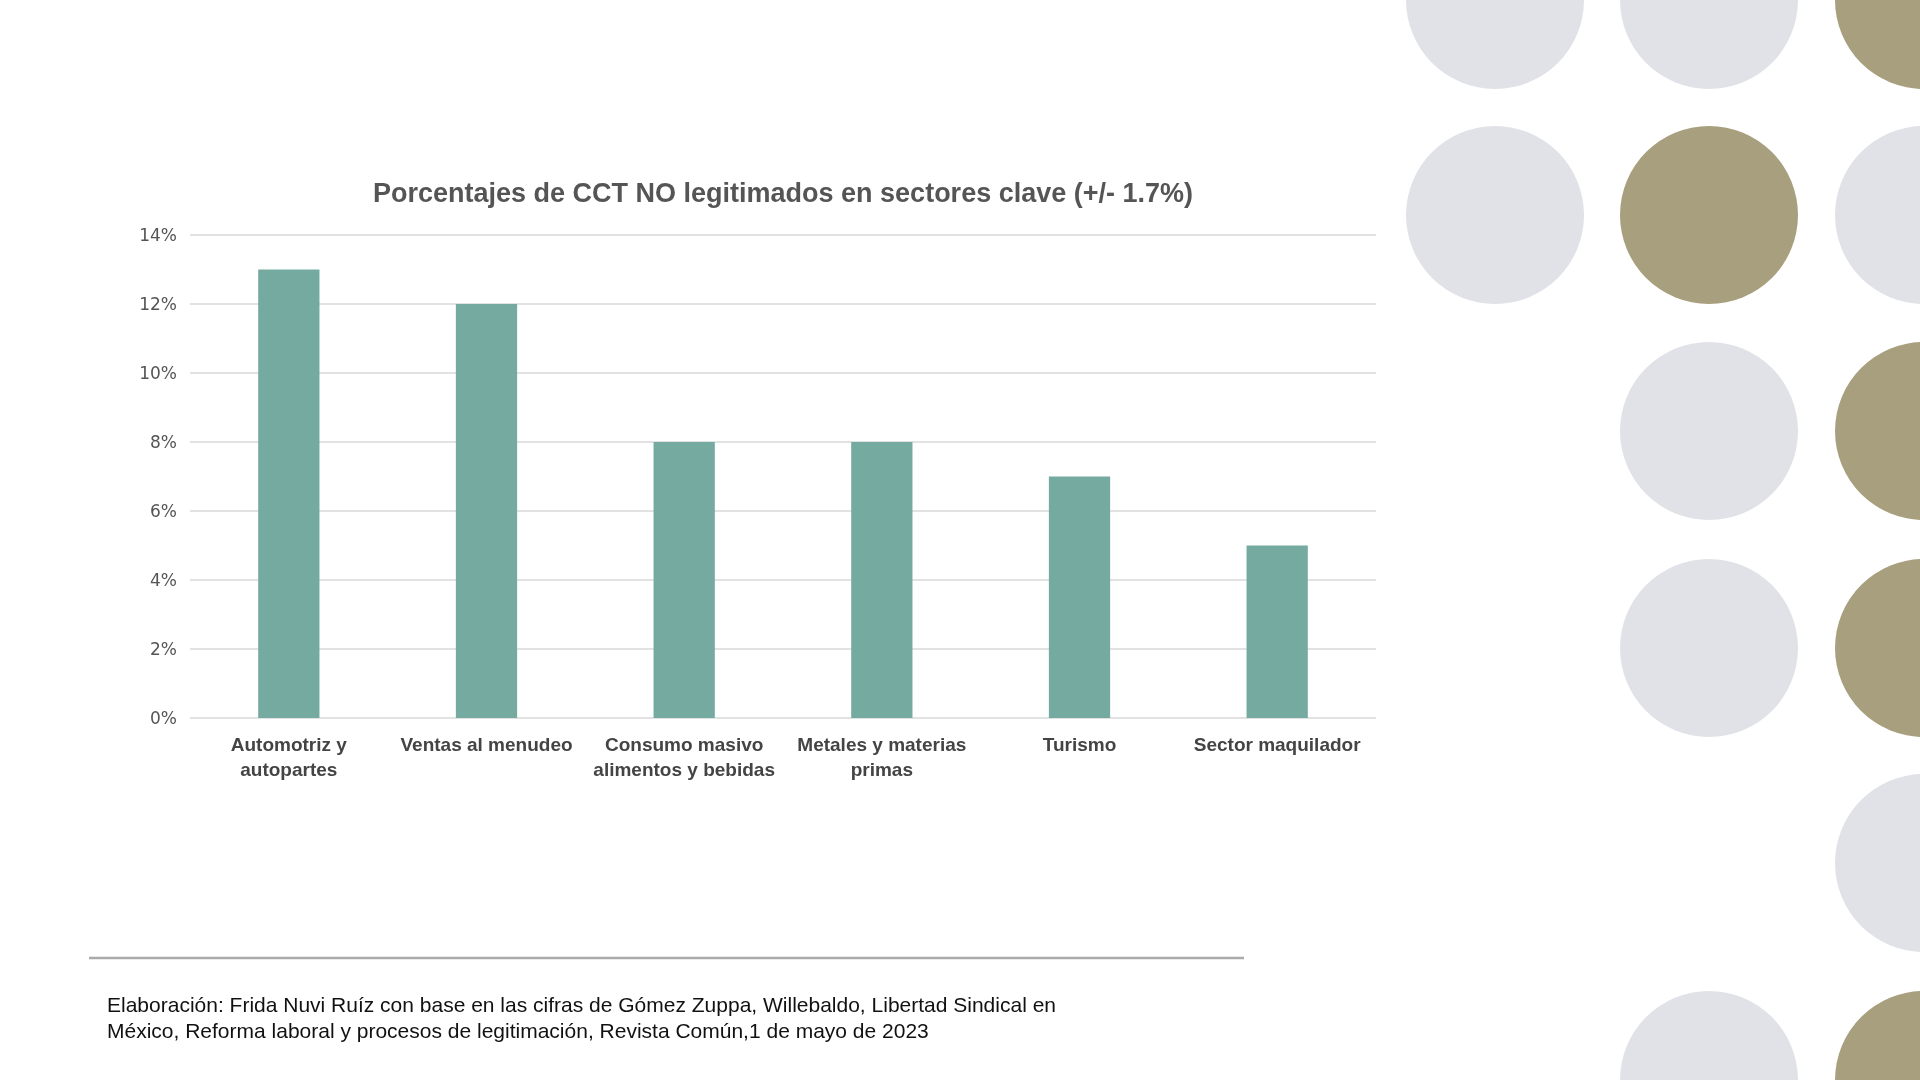 The width and height of the screenshot is (1920, 1080). Describe the element at coordinates (163, 648) in the screenshot. I see `y-tick-label: 2%` at that location.